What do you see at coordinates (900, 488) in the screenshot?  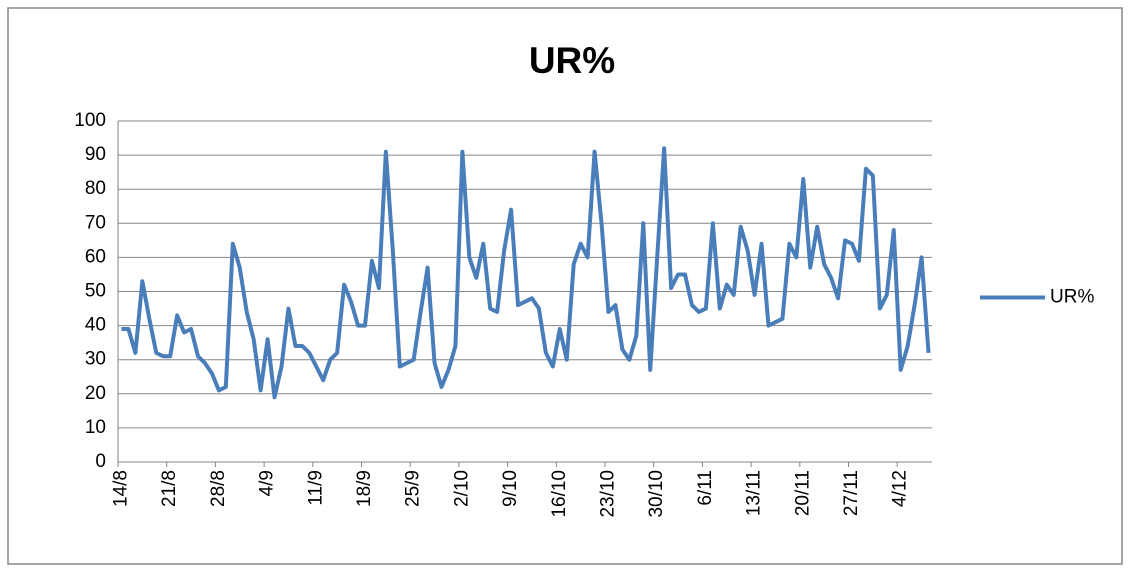 I see `x-tick-label: 4/12` at bounding box center [900, 488].